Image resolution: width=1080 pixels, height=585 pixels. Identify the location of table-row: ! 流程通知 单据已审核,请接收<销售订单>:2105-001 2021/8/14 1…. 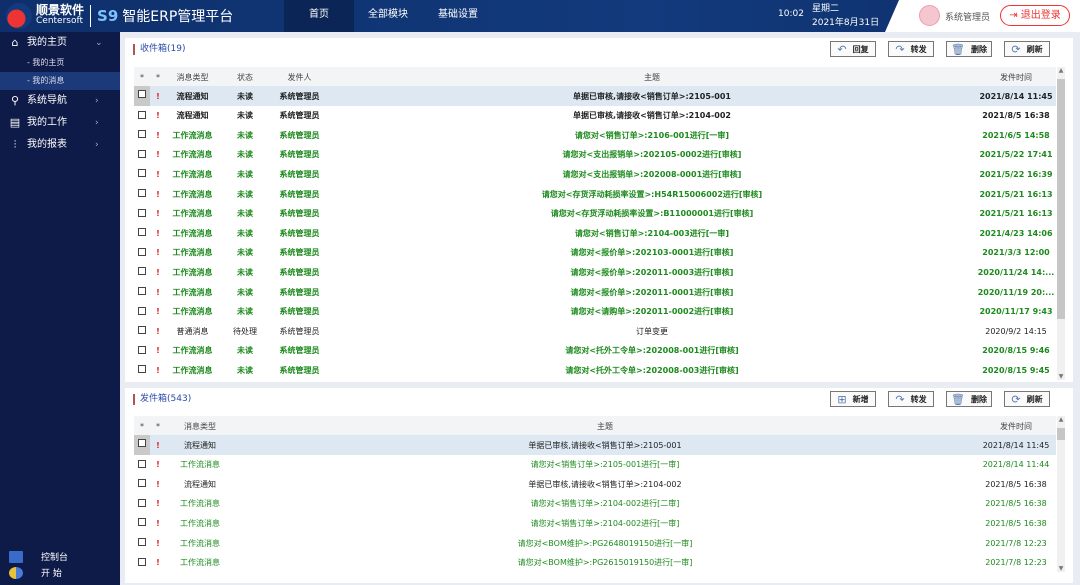
(595, 445).